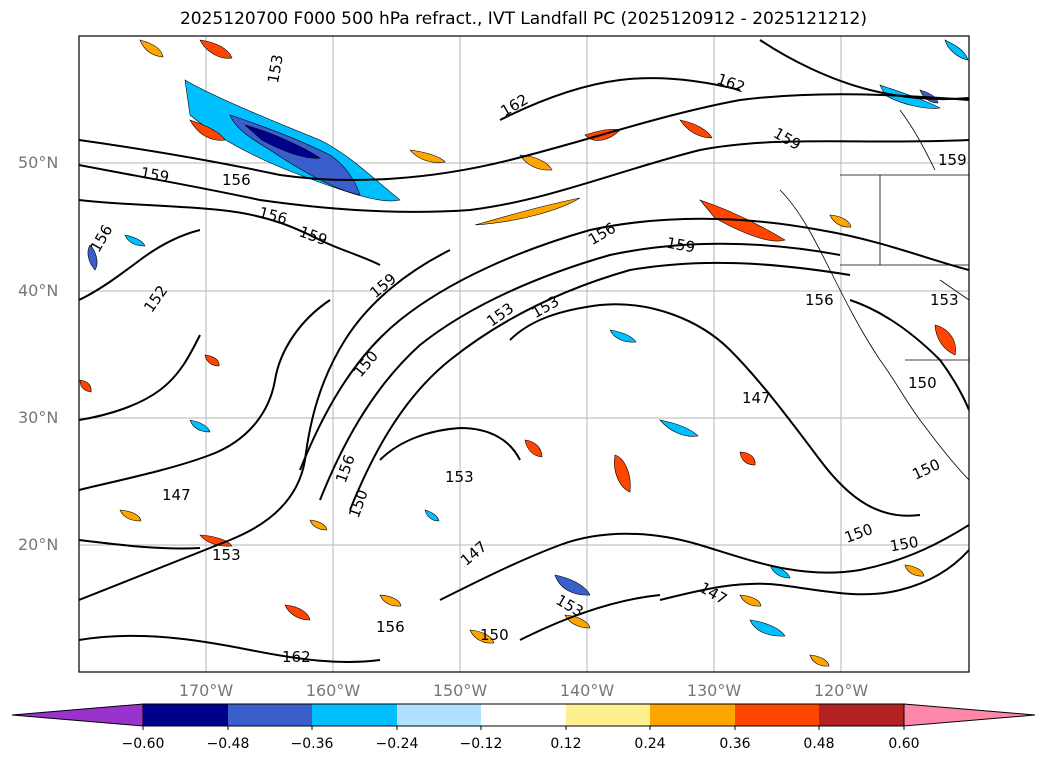 The image size is (1047, 765). Describe the element at coordinates (566, 744) in the screenshot. I see `colorbar-tick-label: 0.12` at that location.